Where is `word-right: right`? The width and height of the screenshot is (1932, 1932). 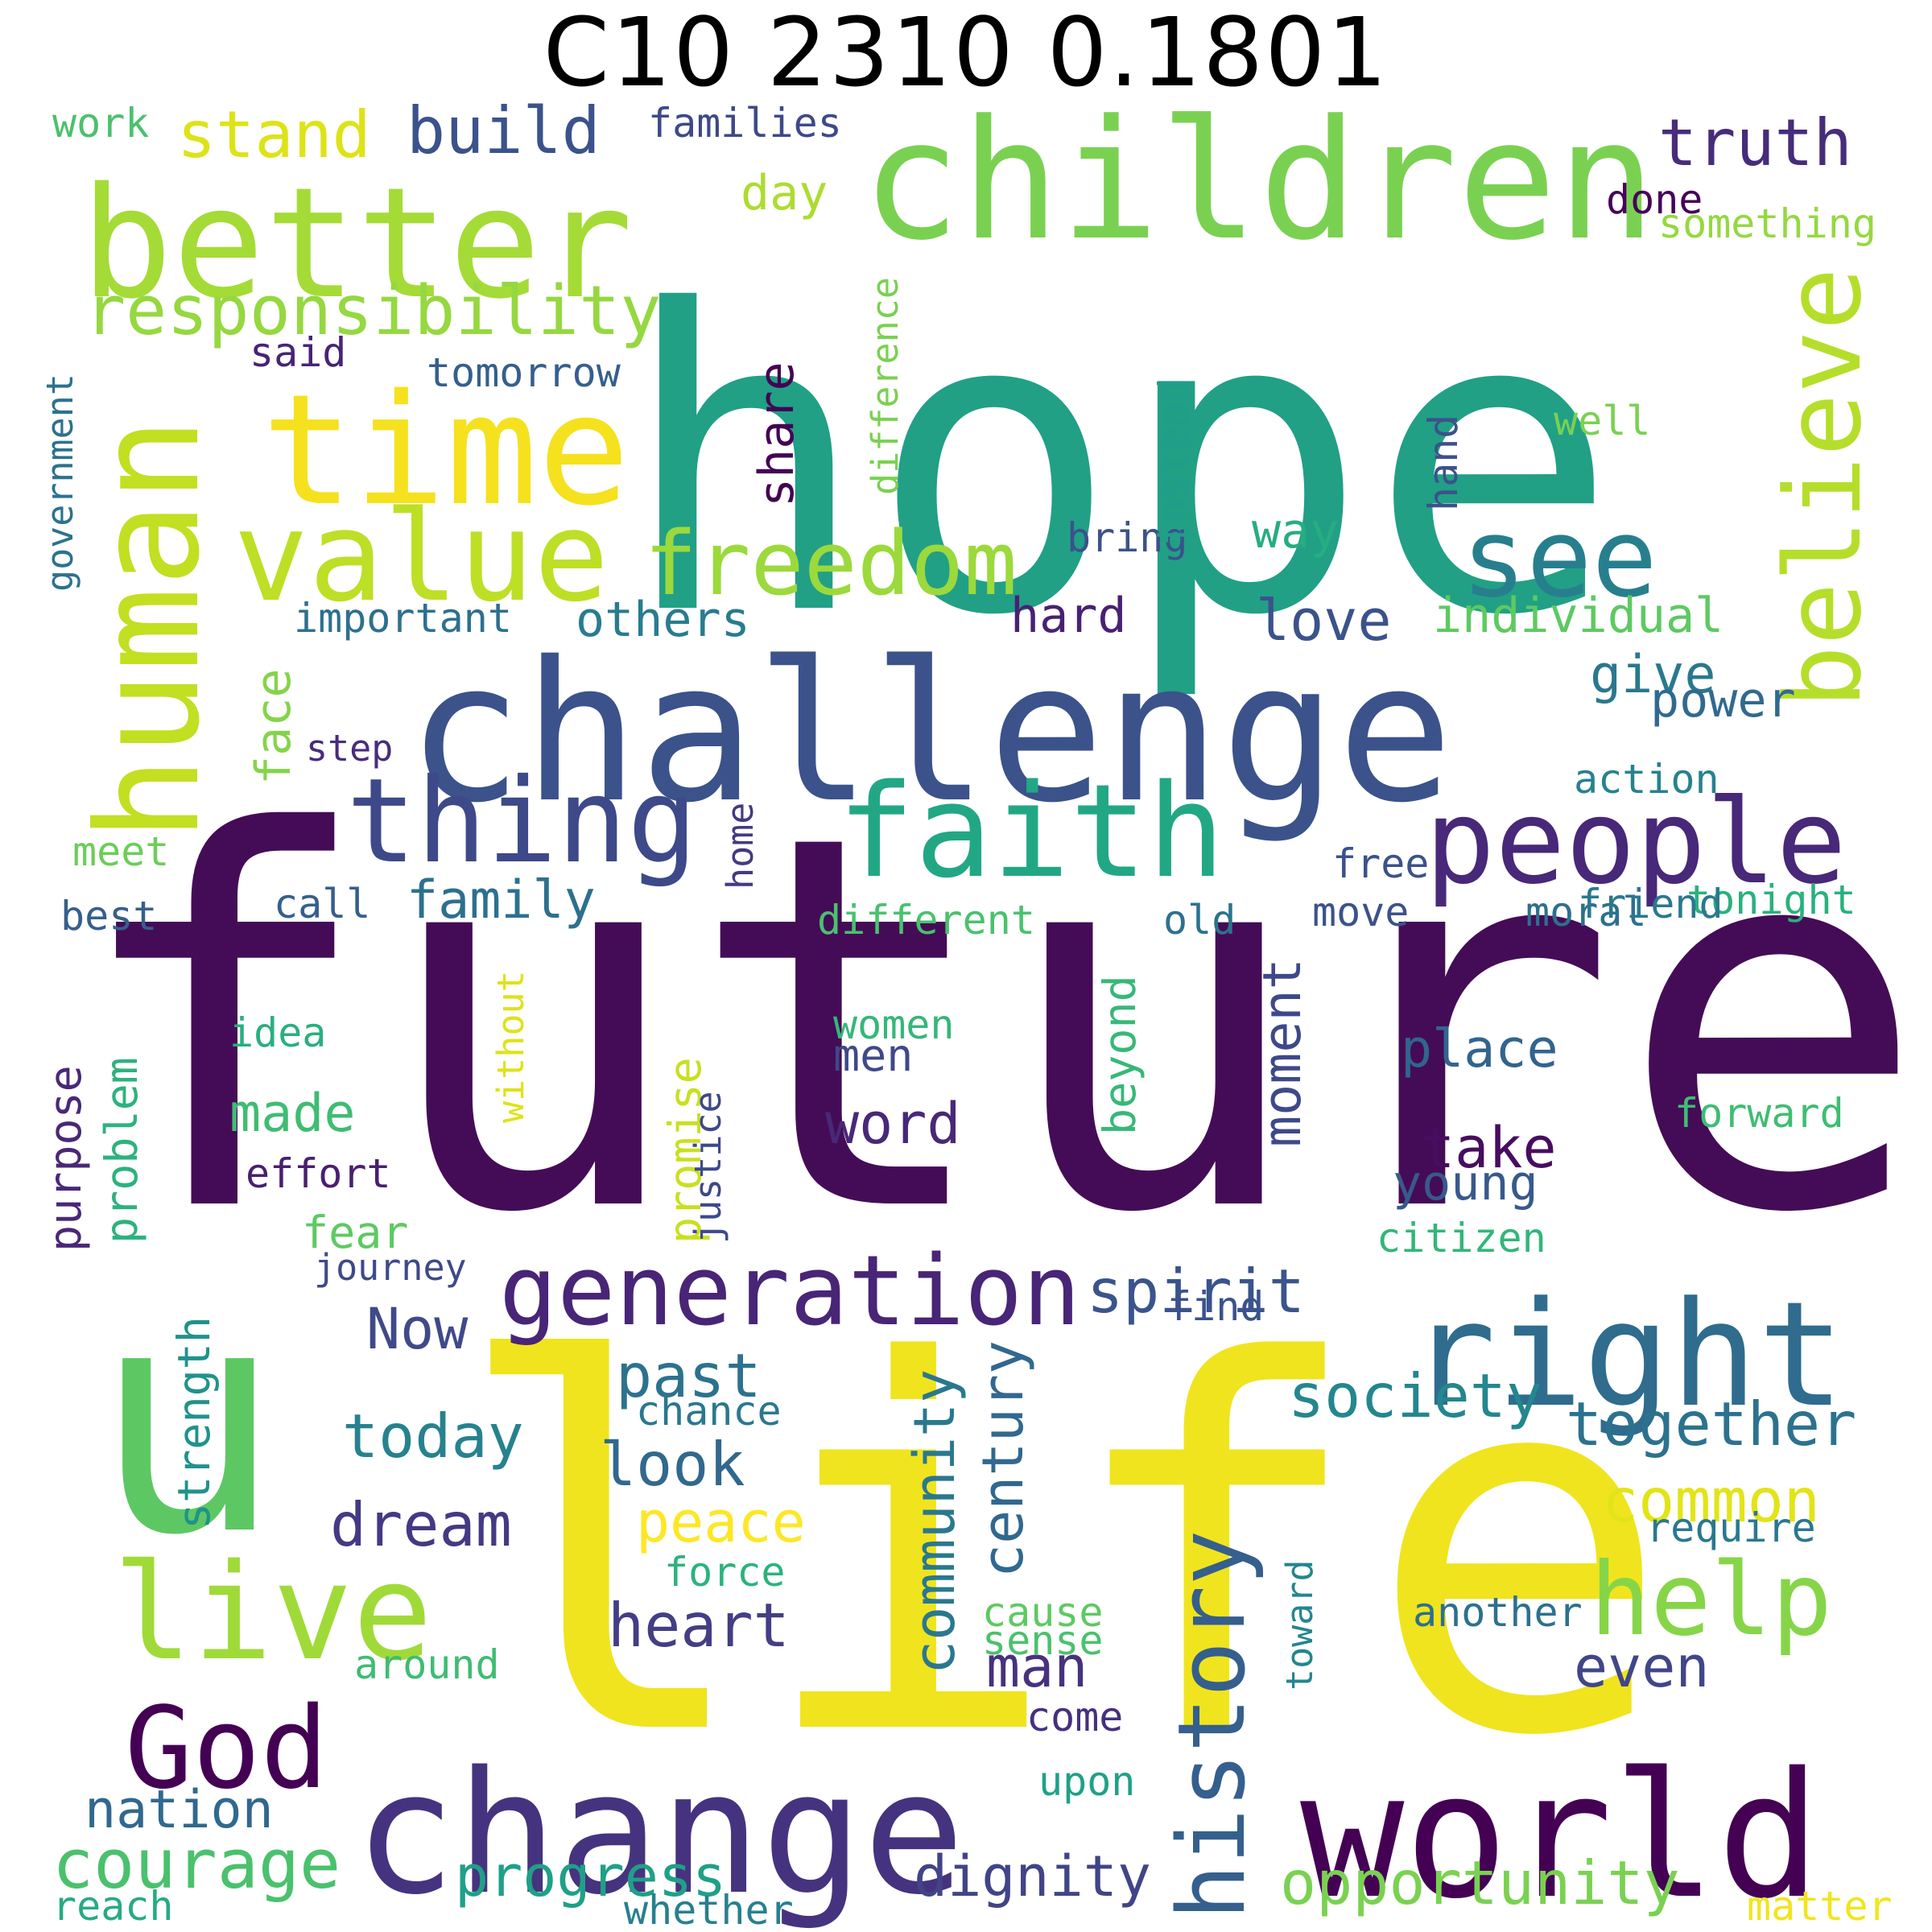
word-right: right is located at coordinates (1627, 1355).